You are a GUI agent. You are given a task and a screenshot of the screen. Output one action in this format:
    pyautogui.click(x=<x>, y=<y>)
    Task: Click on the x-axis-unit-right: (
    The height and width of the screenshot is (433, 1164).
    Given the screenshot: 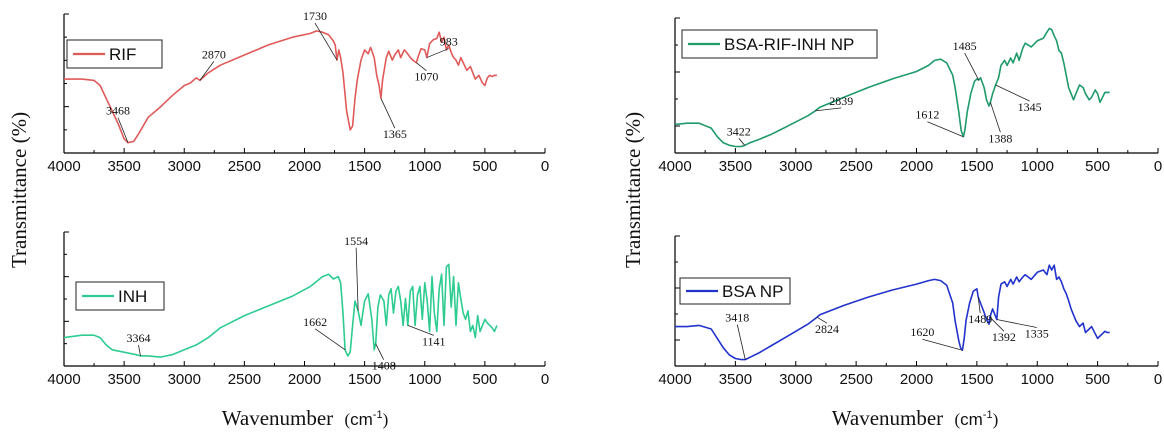 What is the action you would take?
    pyautogui.click(x=957, y=419)
    